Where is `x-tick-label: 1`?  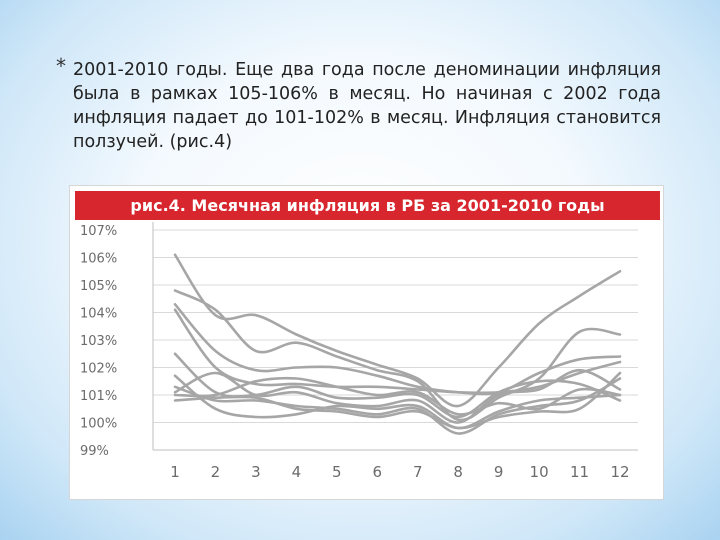
x-tick-label: 1 is located at coordinates (175, 472).